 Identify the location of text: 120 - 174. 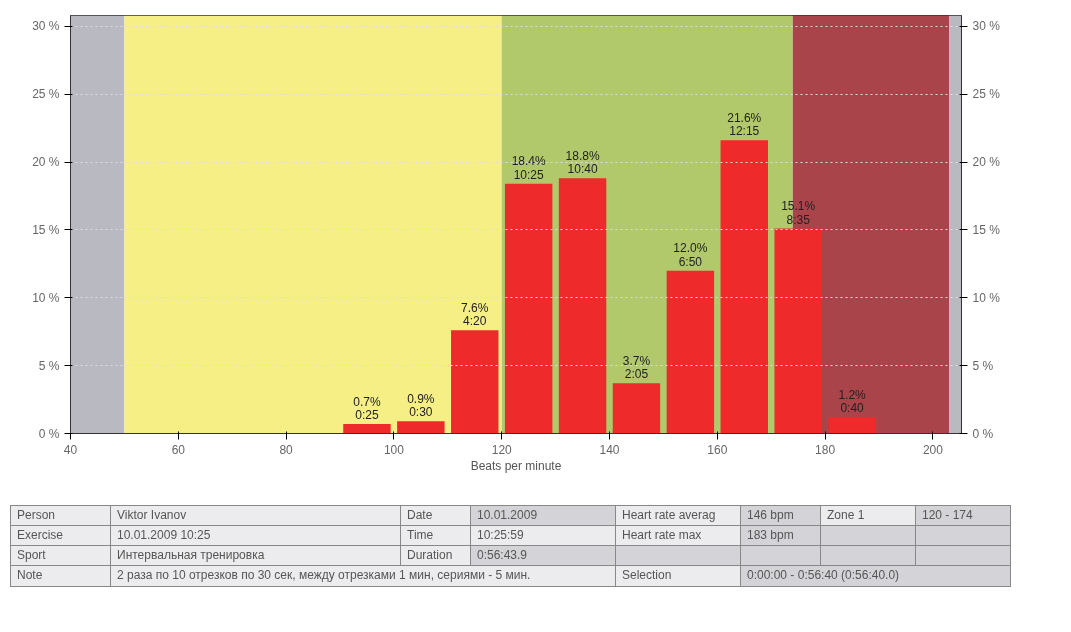
(963, 515).